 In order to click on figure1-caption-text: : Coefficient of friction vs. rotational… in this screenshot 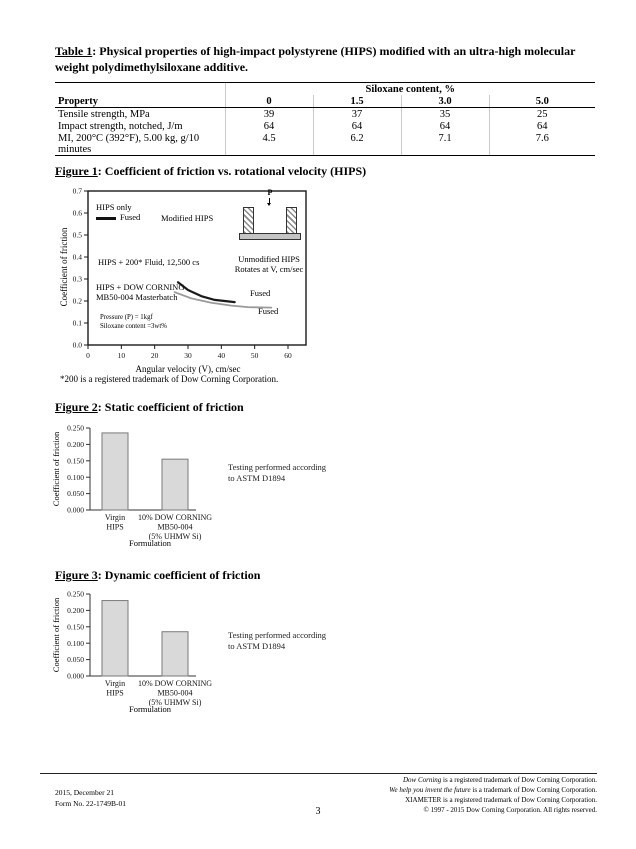, I will do `click(232, 171)`.